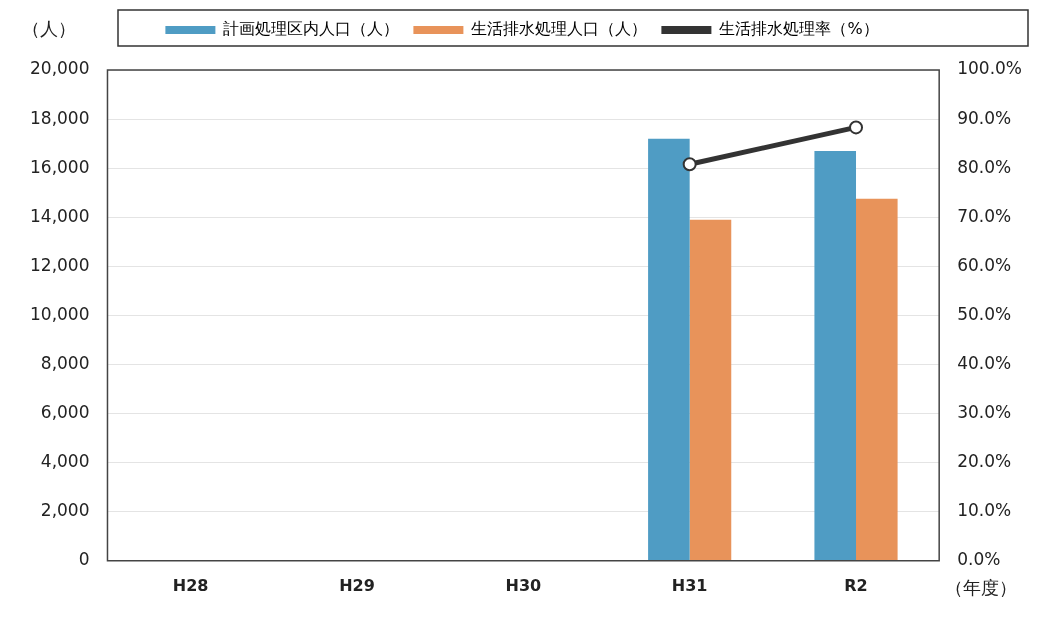  What do you see at coordinates (984, 362) in the screenshot?
I see `y2-tick-label: 40.0%` at bounding box center [984, 362].